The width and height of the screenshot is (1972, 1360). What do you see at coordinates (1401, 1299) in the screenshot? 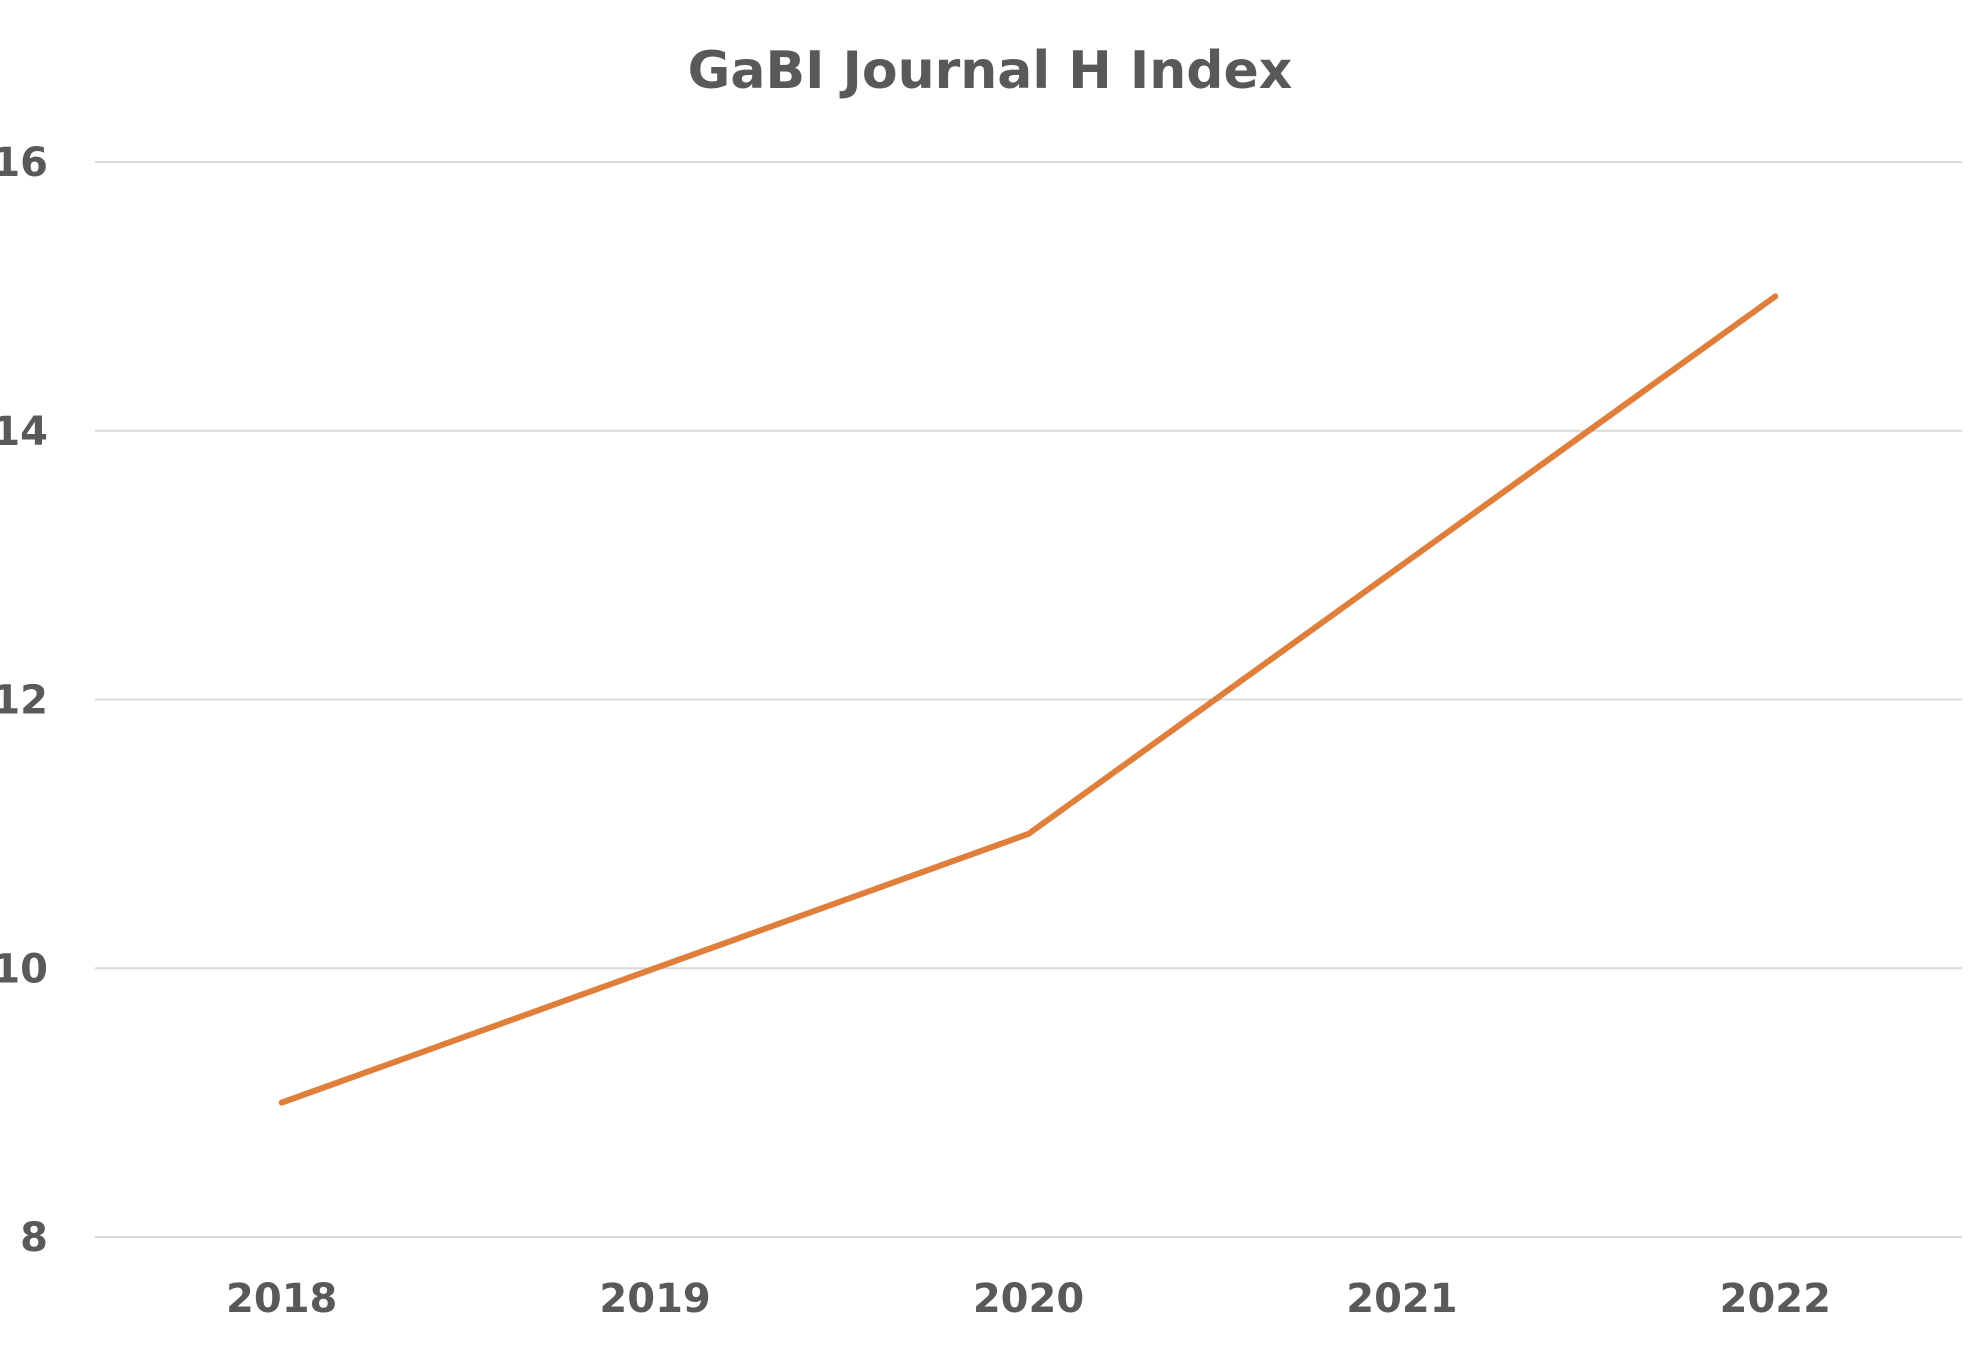
I see `x-tick-label: 2021` at bounding box center [1401, 1299].